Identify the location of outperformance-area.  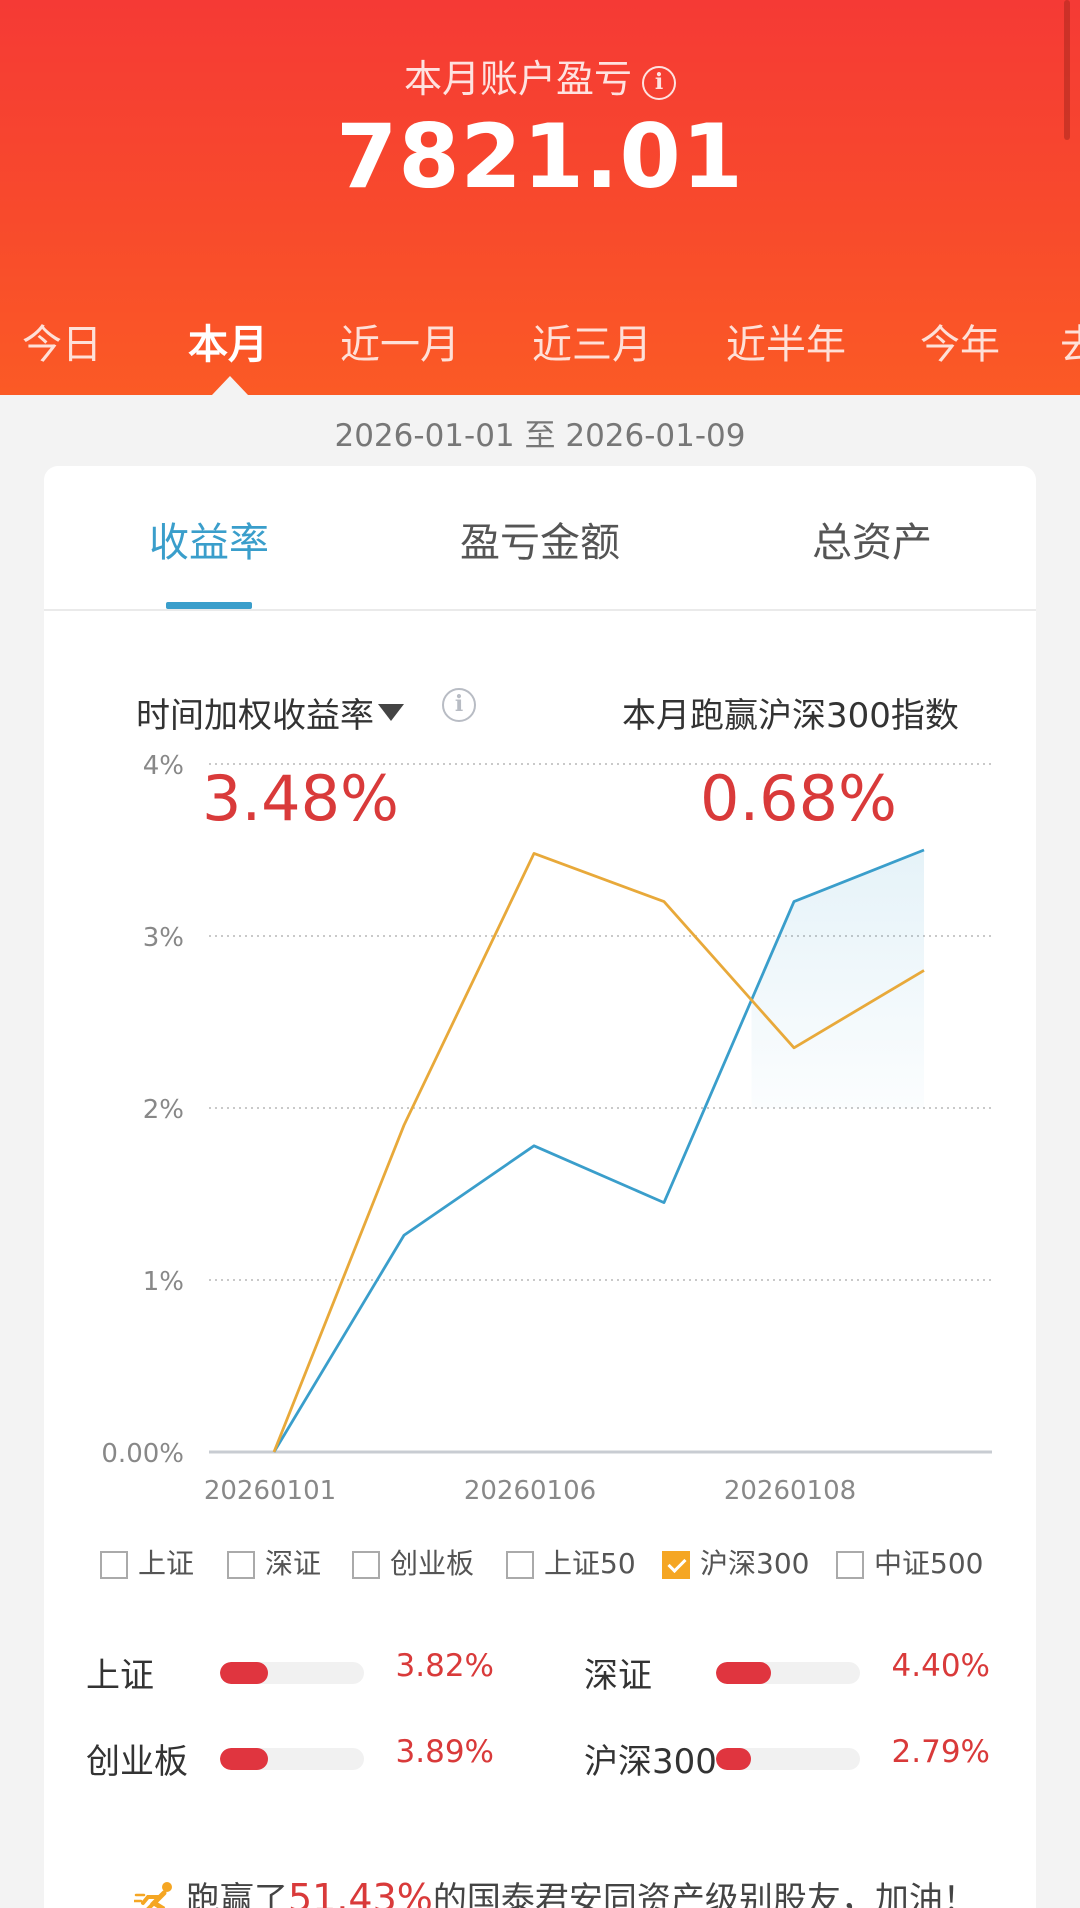
(837, 979).